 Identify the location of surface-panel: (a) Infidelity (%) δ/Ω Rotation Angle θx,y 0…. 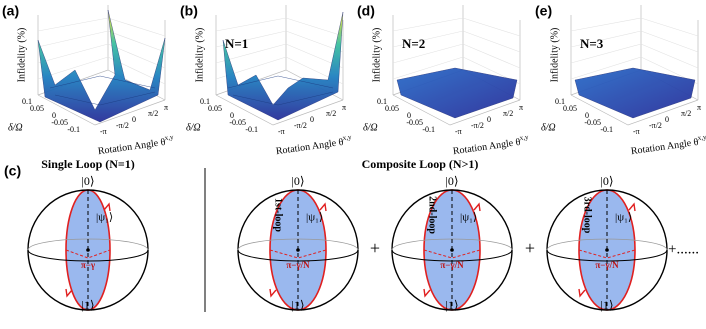
(88, 80).